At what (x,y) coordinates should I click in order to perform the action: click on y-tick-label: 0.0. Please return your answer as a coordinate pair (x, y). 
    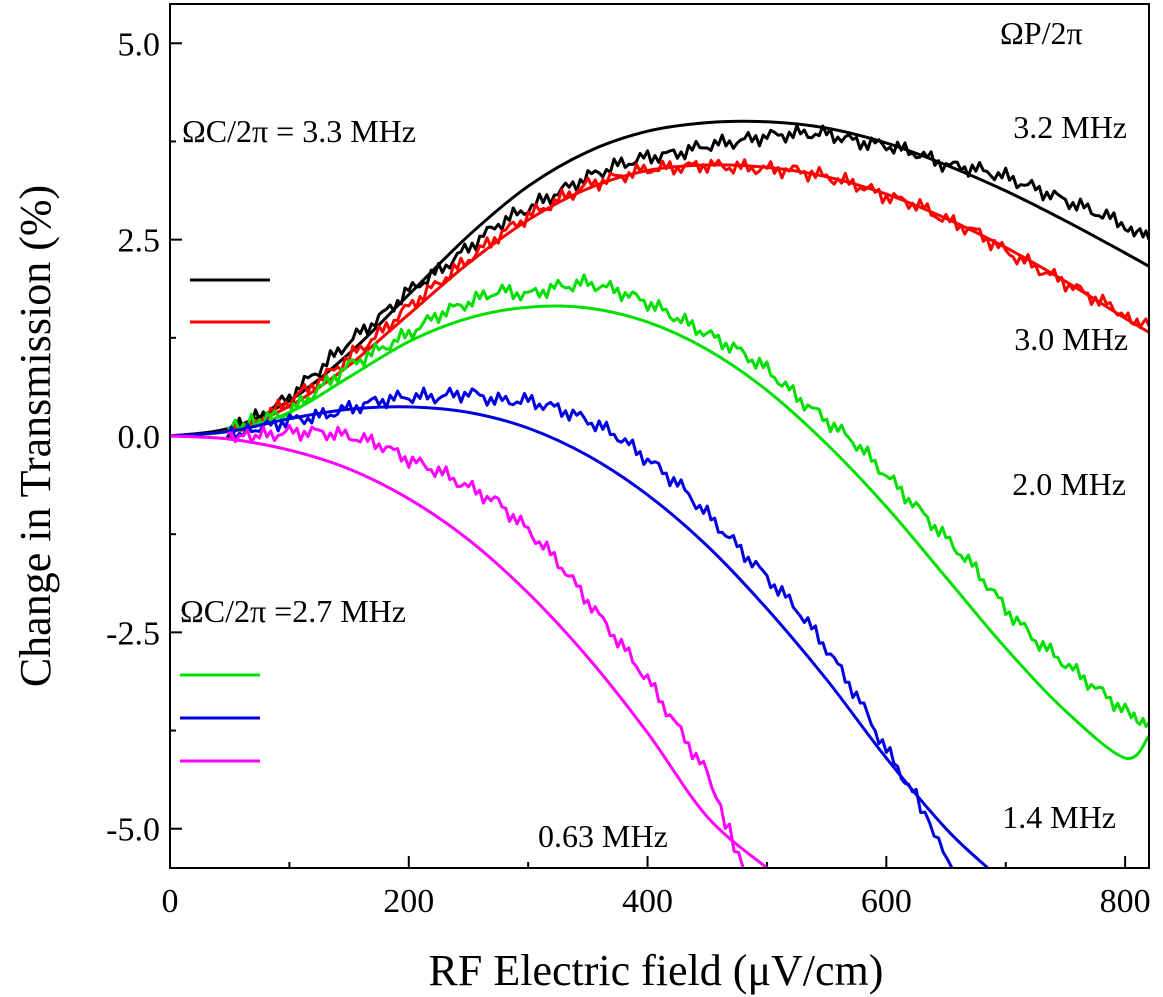
    Looking at the image, I should click on (139, 437).